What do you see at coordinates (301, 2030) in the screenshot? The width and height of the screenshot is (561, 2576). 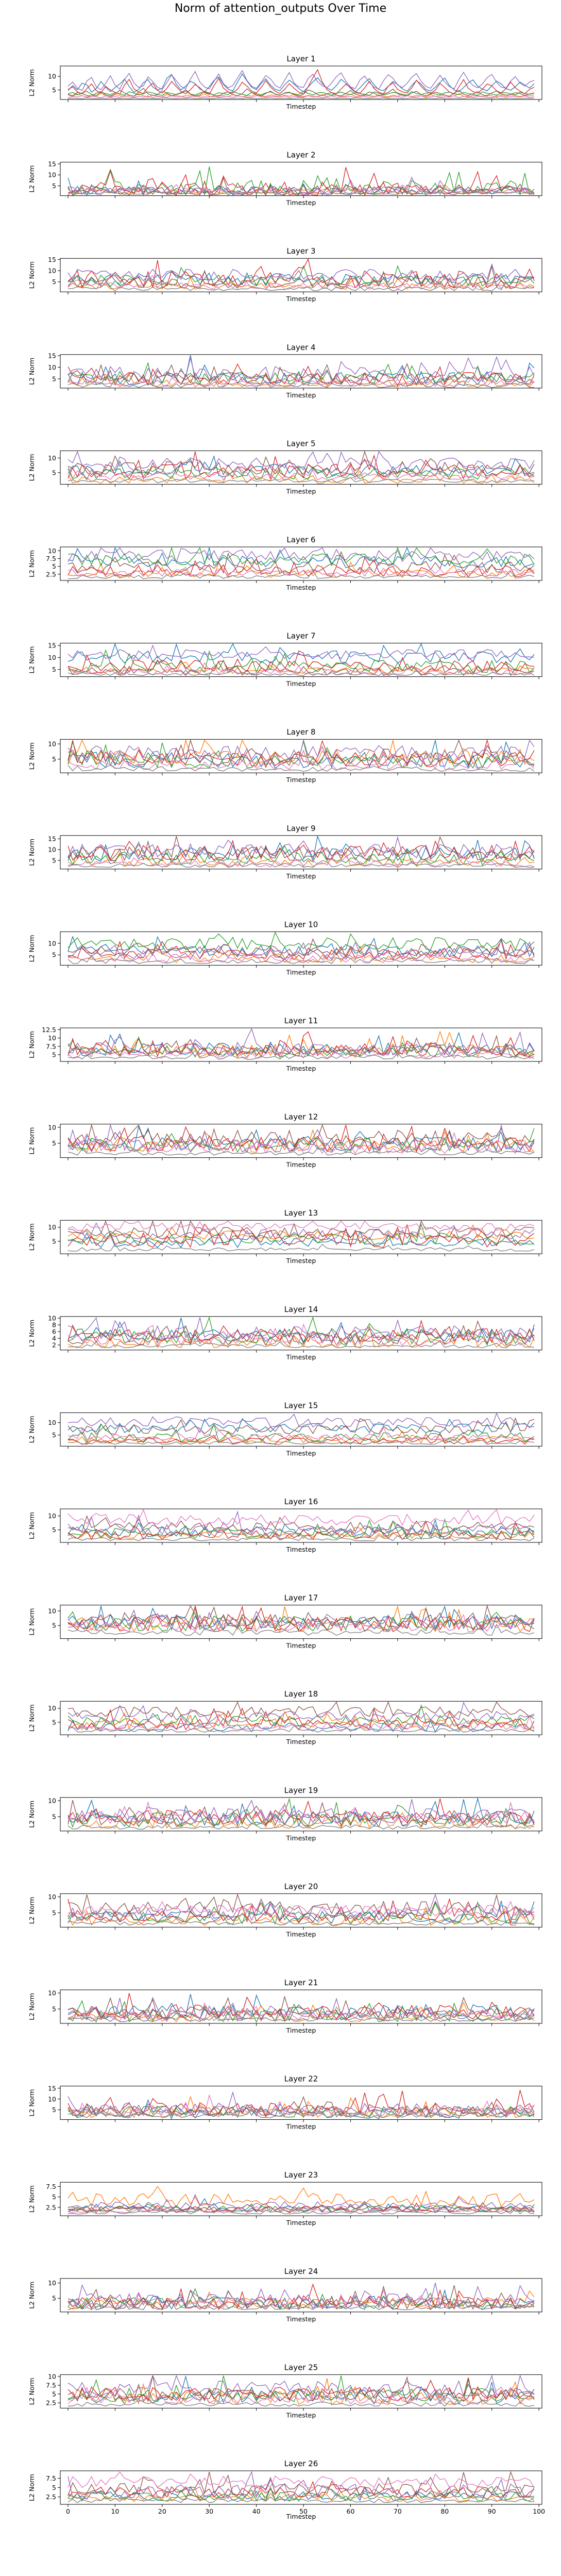 I see `layer-21-xlabel: Timestep` at bounding box center [301, 2030].